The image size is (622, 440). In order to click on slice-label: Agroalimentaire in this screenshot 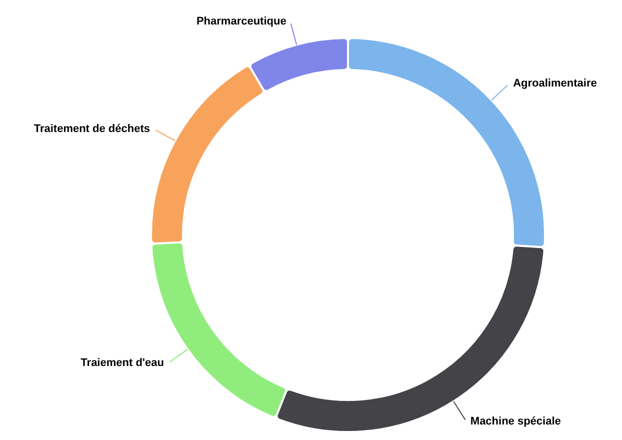, I will do `click(555, 84)`.